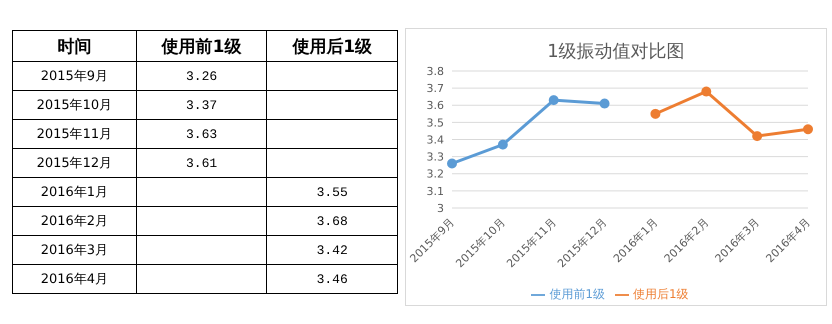 This screenshot has height=324, width=832. What do you see at coordinates (74, 163) in the screenshot?
I see `category-label: 2015年12月` at bounding box center [74, 163].